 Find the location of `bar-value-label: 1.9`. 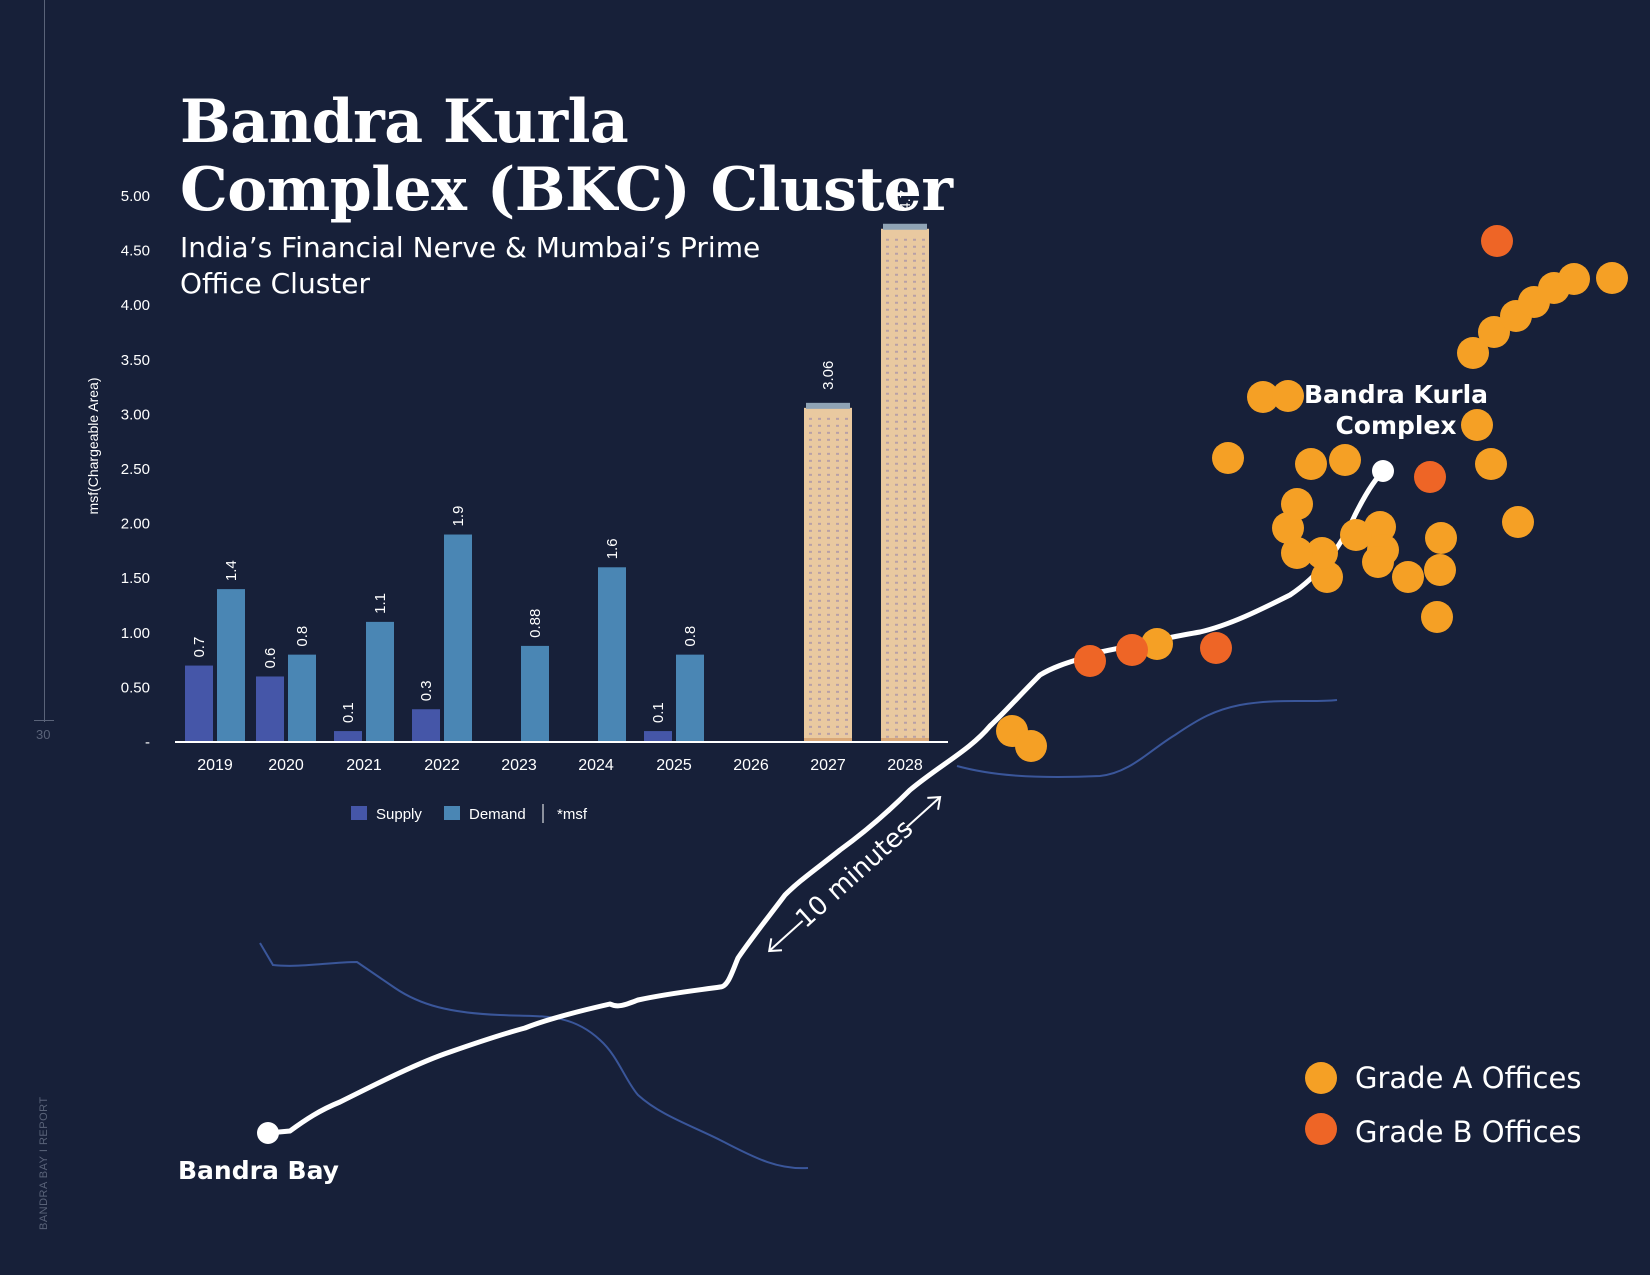

bar-value-label: 1.9 is located at coordinates (458, 516).